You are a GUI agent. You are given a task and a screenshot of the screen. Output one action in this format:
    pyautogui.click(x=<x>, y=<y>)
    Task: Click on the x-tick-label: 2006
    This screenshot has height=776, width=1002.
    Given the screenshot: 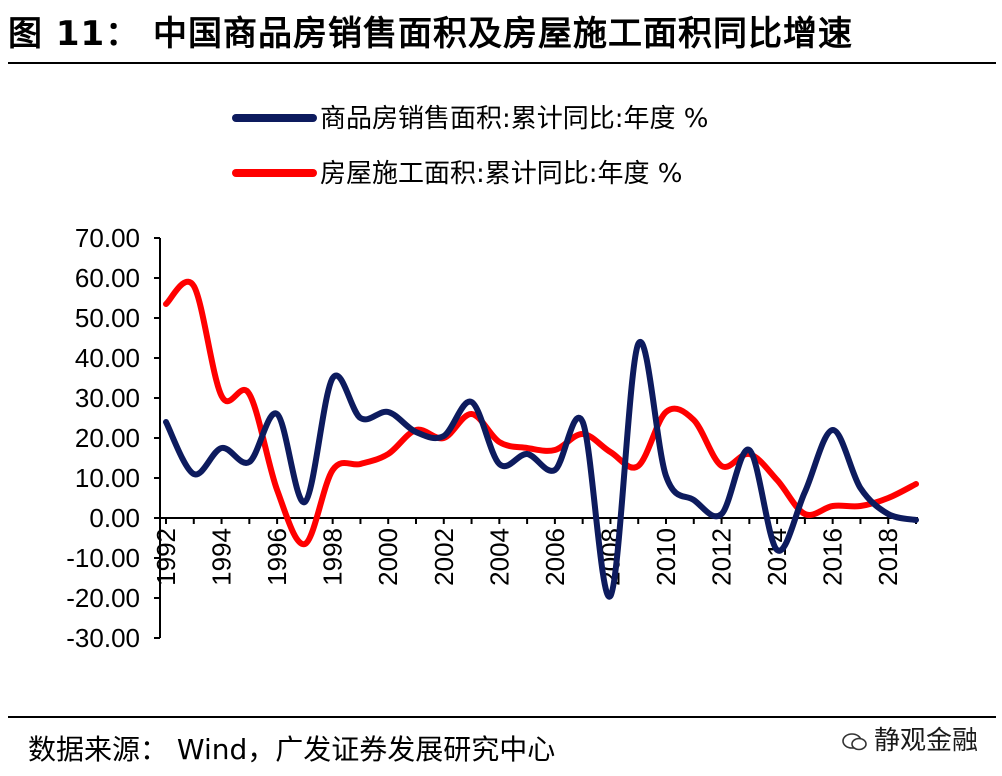 What is the action you would take?
    pyautogui.click(x=555, y=557)
    